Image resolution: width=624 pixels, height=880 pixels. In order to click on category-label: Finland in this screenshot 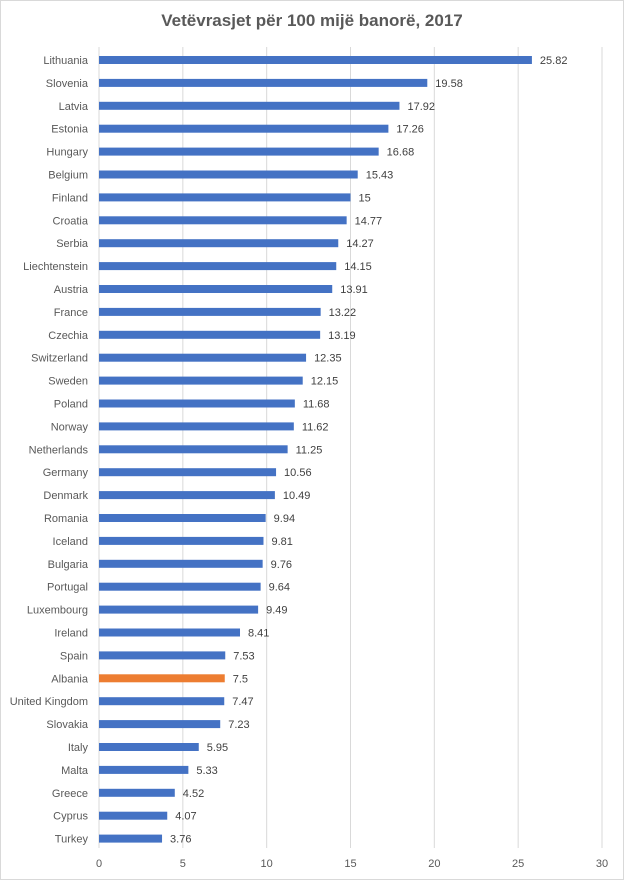, I will do `click(70, 198)`.